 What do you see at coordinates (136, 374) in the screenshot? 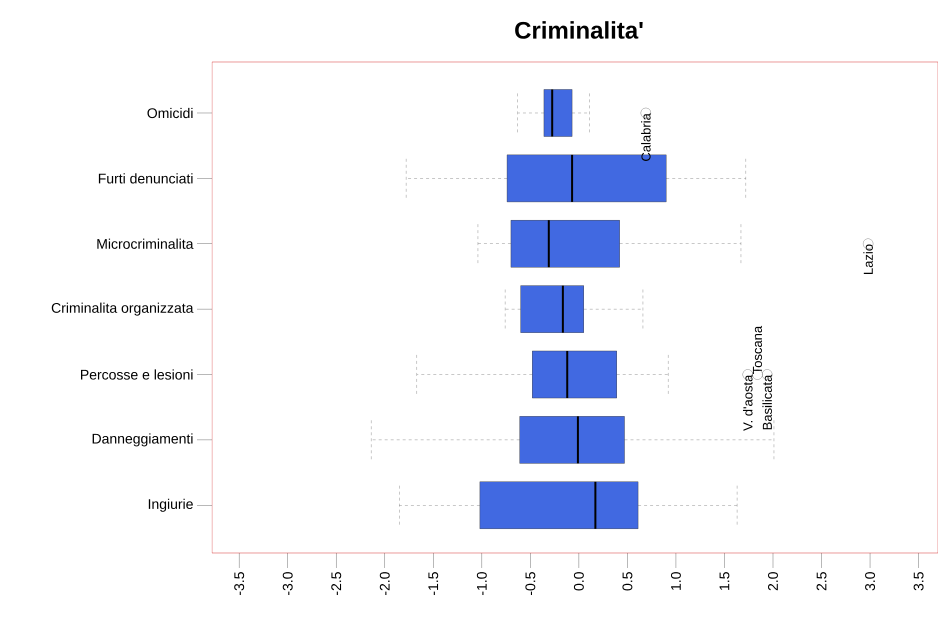
I see `y-tick-label: Percosse e lesioni` at bounding box center [136, 374].